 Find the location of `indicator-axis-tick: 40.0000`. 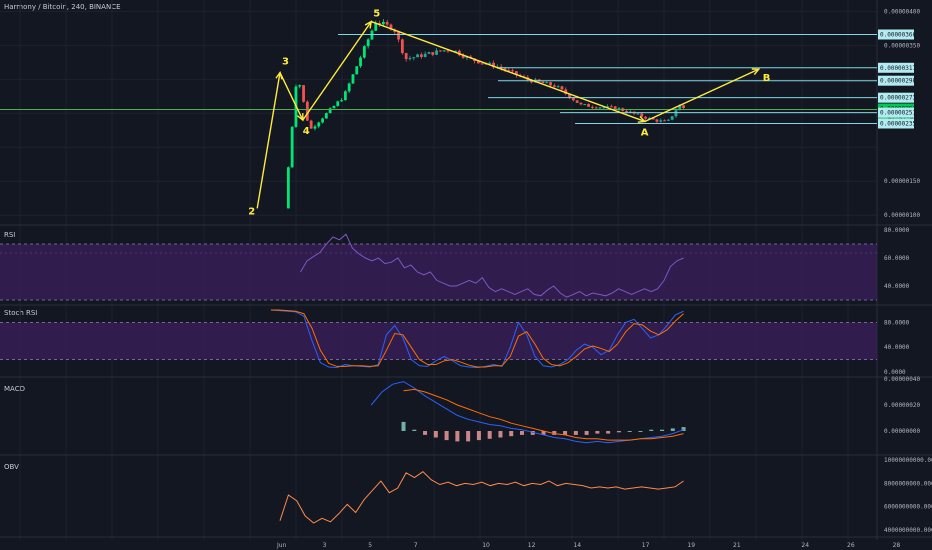

indicator-axis-tick: 40.0000 is located at coordinates (897, 347).